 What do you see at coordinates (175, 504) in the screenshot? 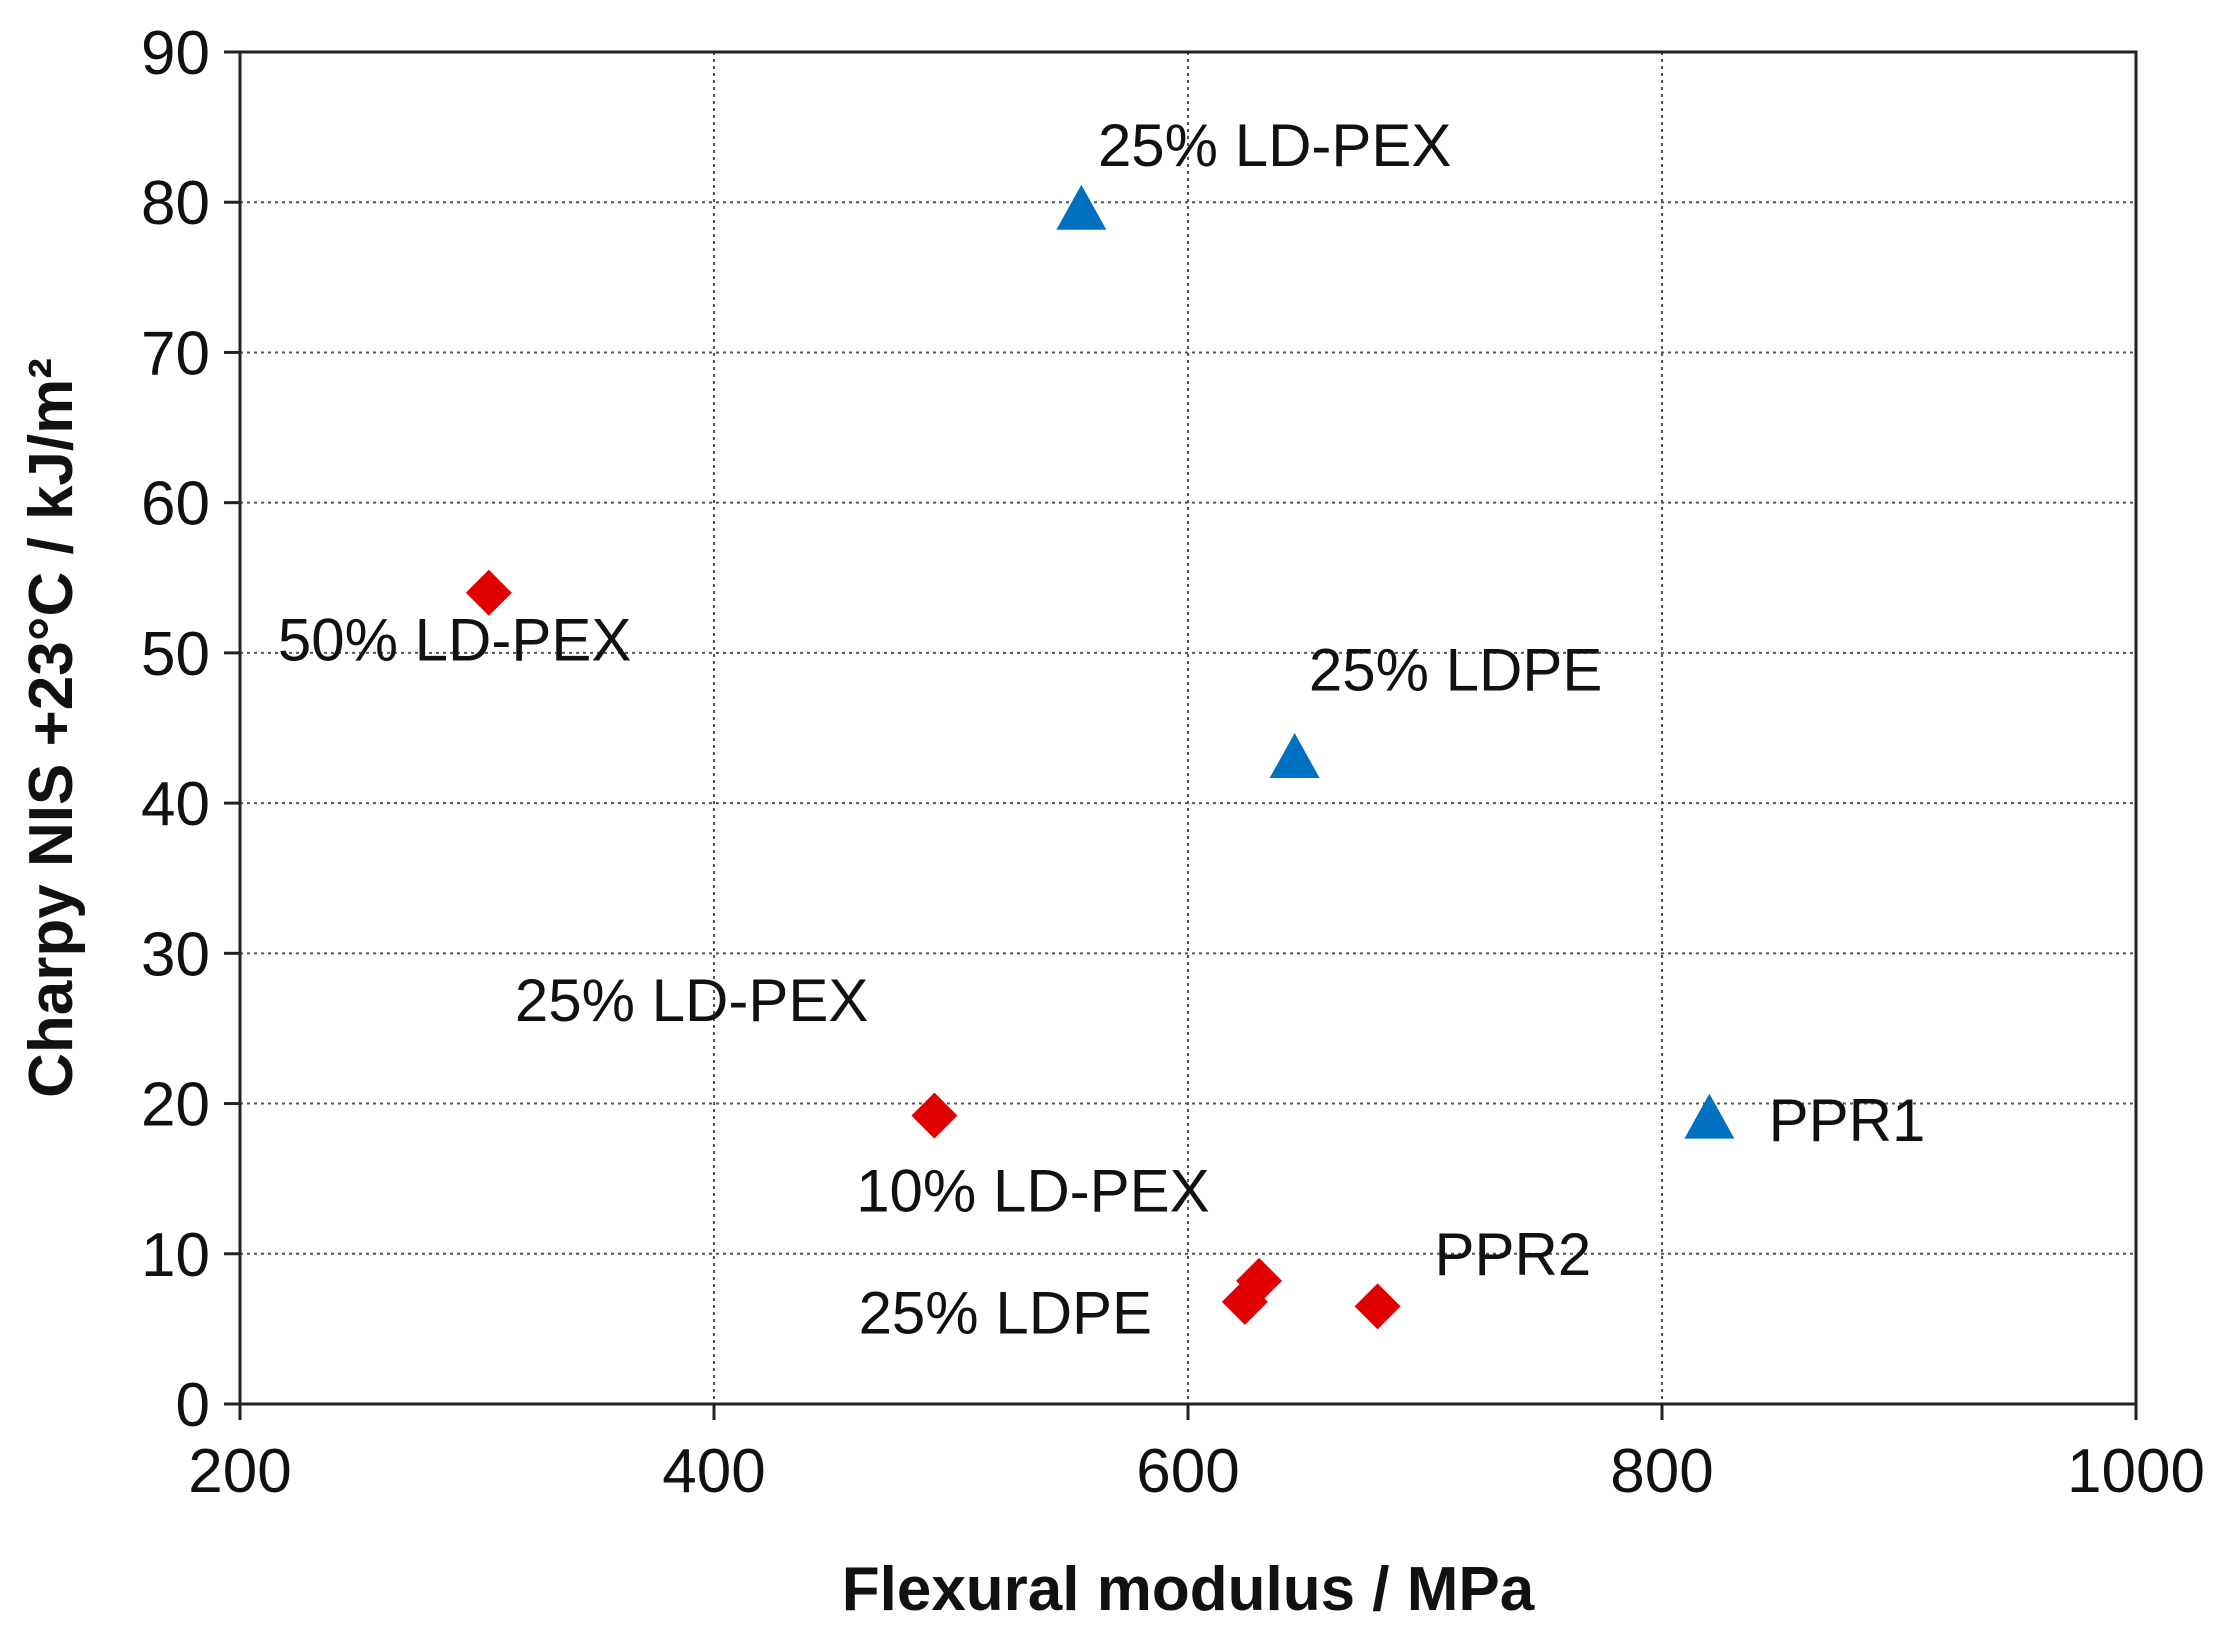
I see `y-tick-label: 60` at bounding box center [175, 504].